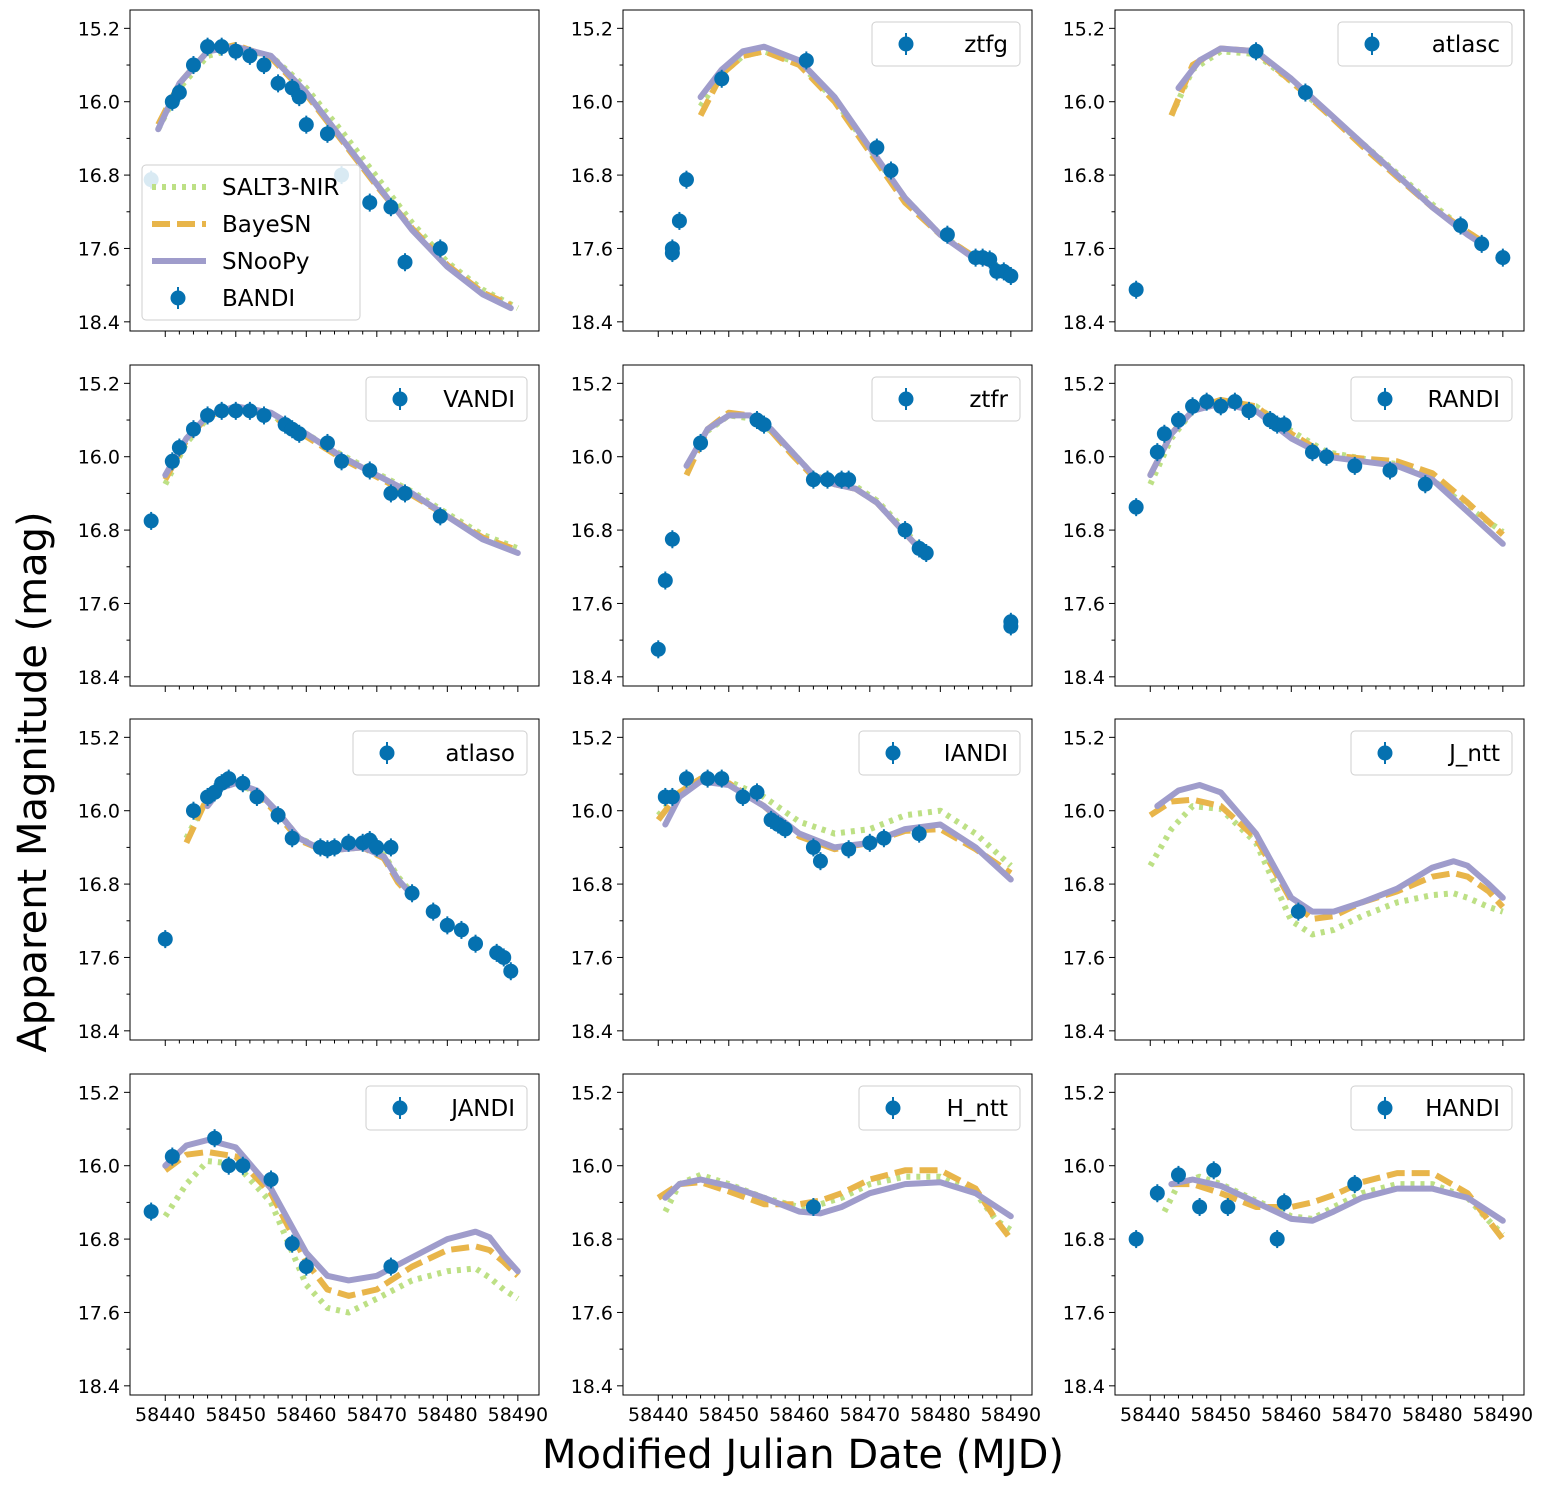  What do you see at coordinates (1294, 882) in the screenshot?
I see `panel-J_ntt: 15.2 16.0 16.8 17.6 18.4 J_ntt` at bounding box center [1294, 882].